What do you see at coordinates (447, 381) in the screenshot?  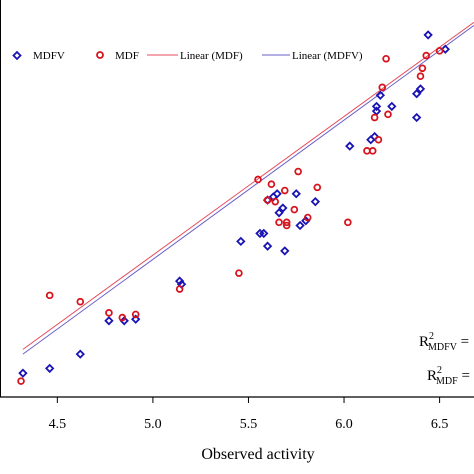 I see `r2-mdf-sub: MDF` at bounding box center [447, 381].